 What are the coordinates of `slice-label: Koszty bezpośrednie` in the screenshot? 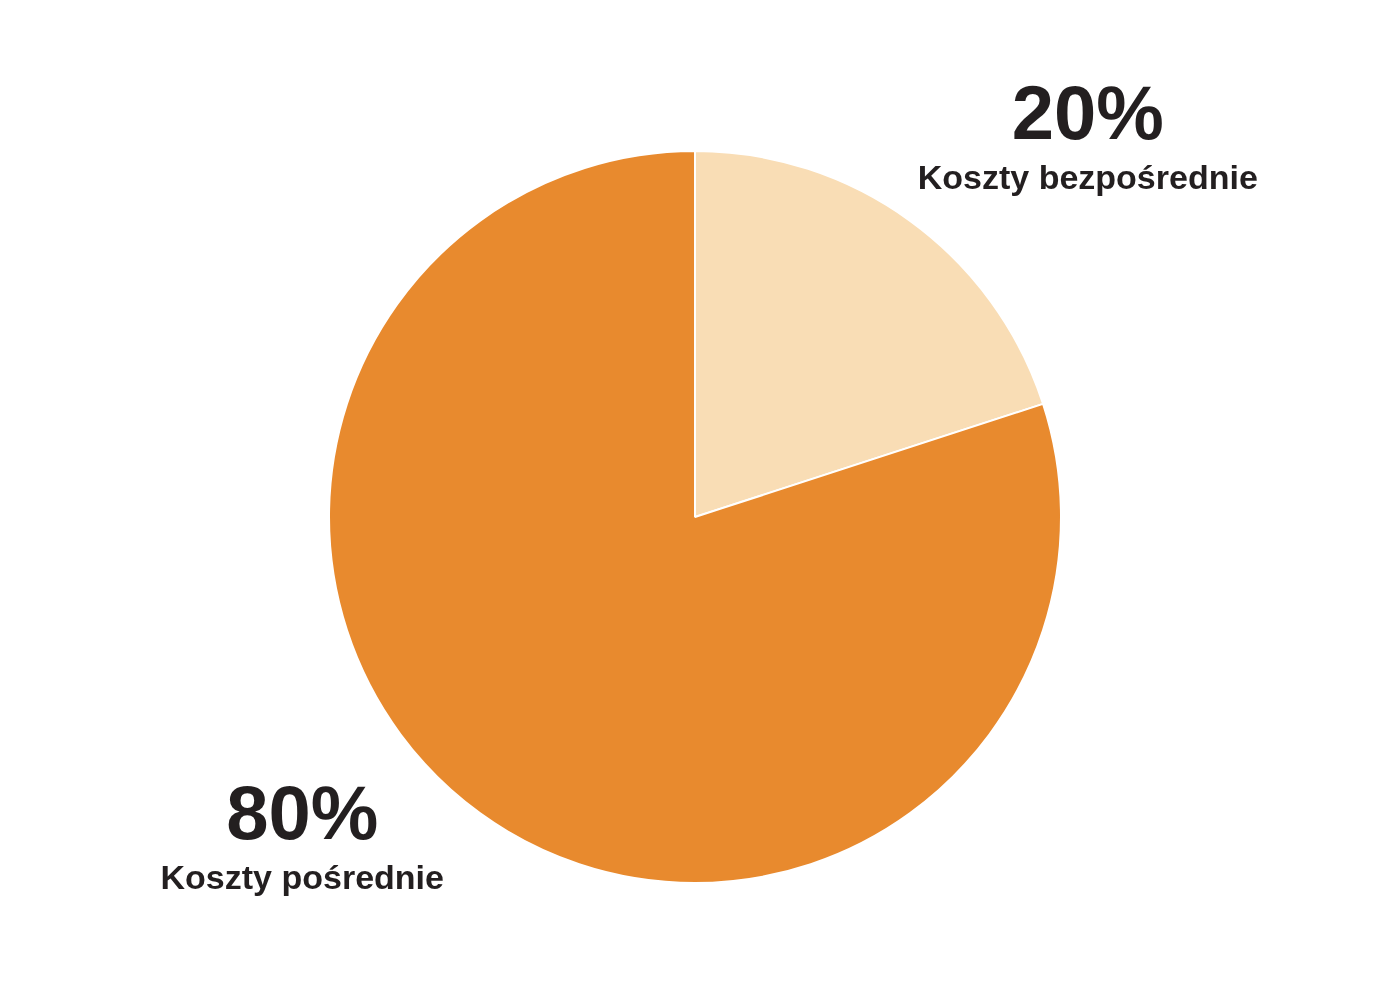 It's located at (1087, 176).